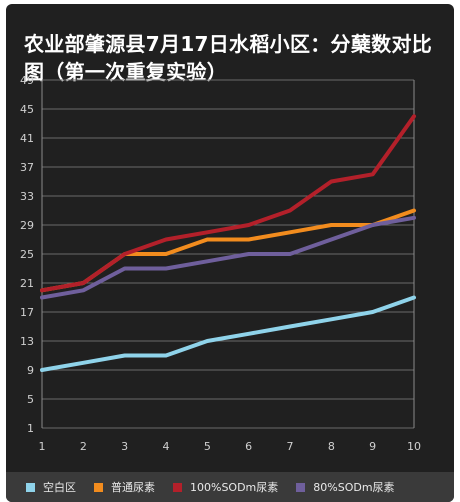 Image resolution: width=460 pixels, height=502 pixels. What do you see at coordinates (27, 312) in the screenshot?
I see `y-tick-label: 17` at bounding box center [27, 312].